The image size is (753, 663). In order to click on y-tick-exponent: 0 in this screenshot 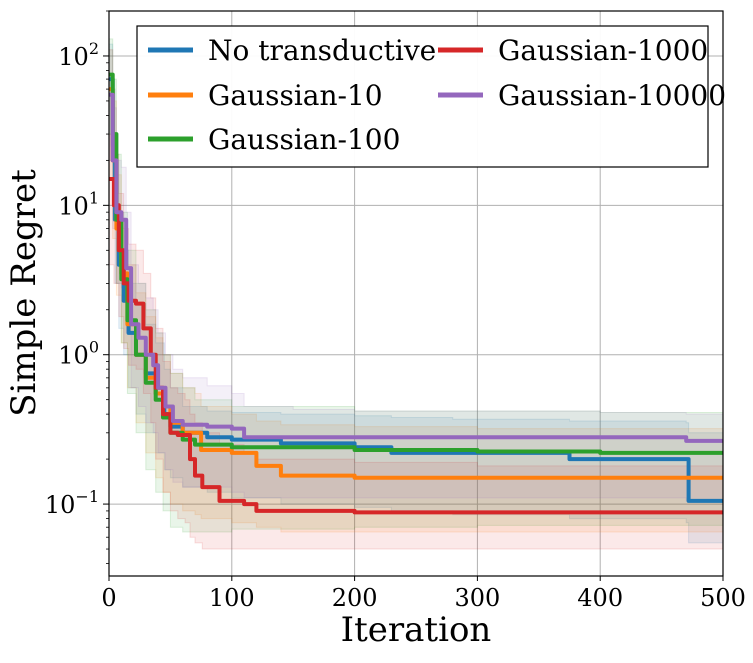, I will do `click(94, 347)`.